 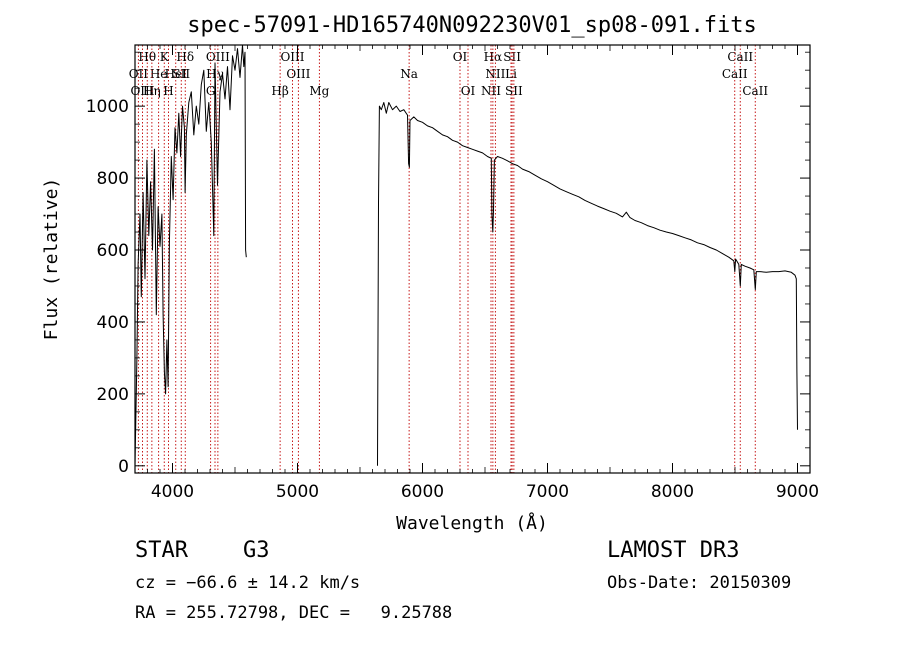 What do you see at coordinates (51, 259) in the screenshot?
I see `y-axis-label: Flux (relative)` at bounding box center [51, 259].